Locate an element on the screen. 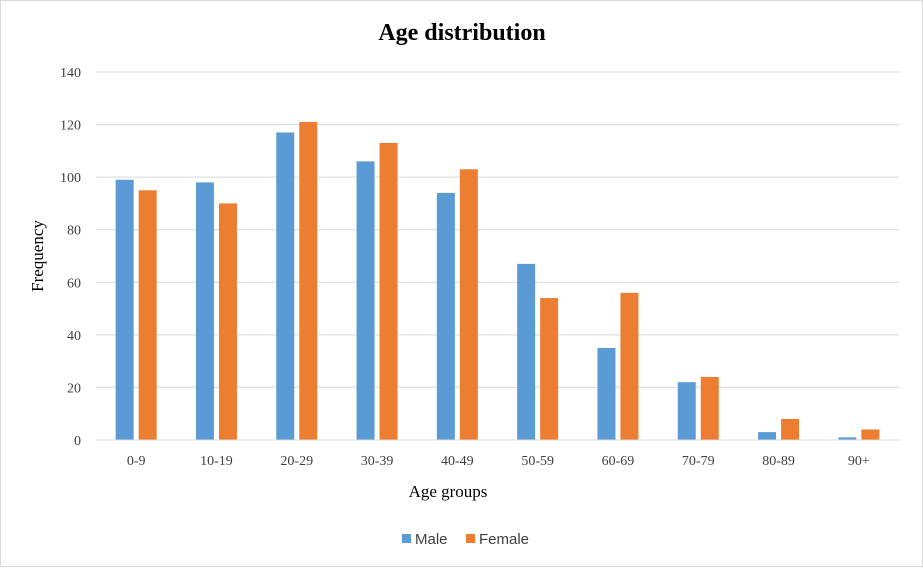  bar-male-90+ is located at coordinates (847, 438).